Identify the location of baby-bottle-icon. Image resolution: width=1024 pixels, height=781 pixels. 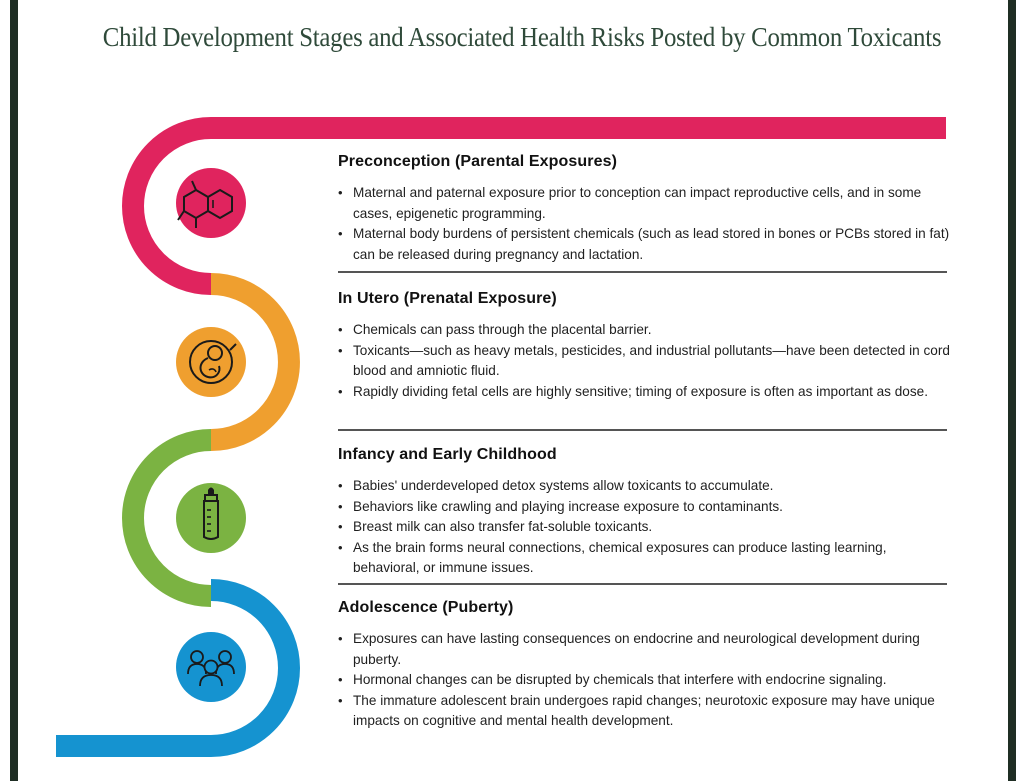
(211, 518).